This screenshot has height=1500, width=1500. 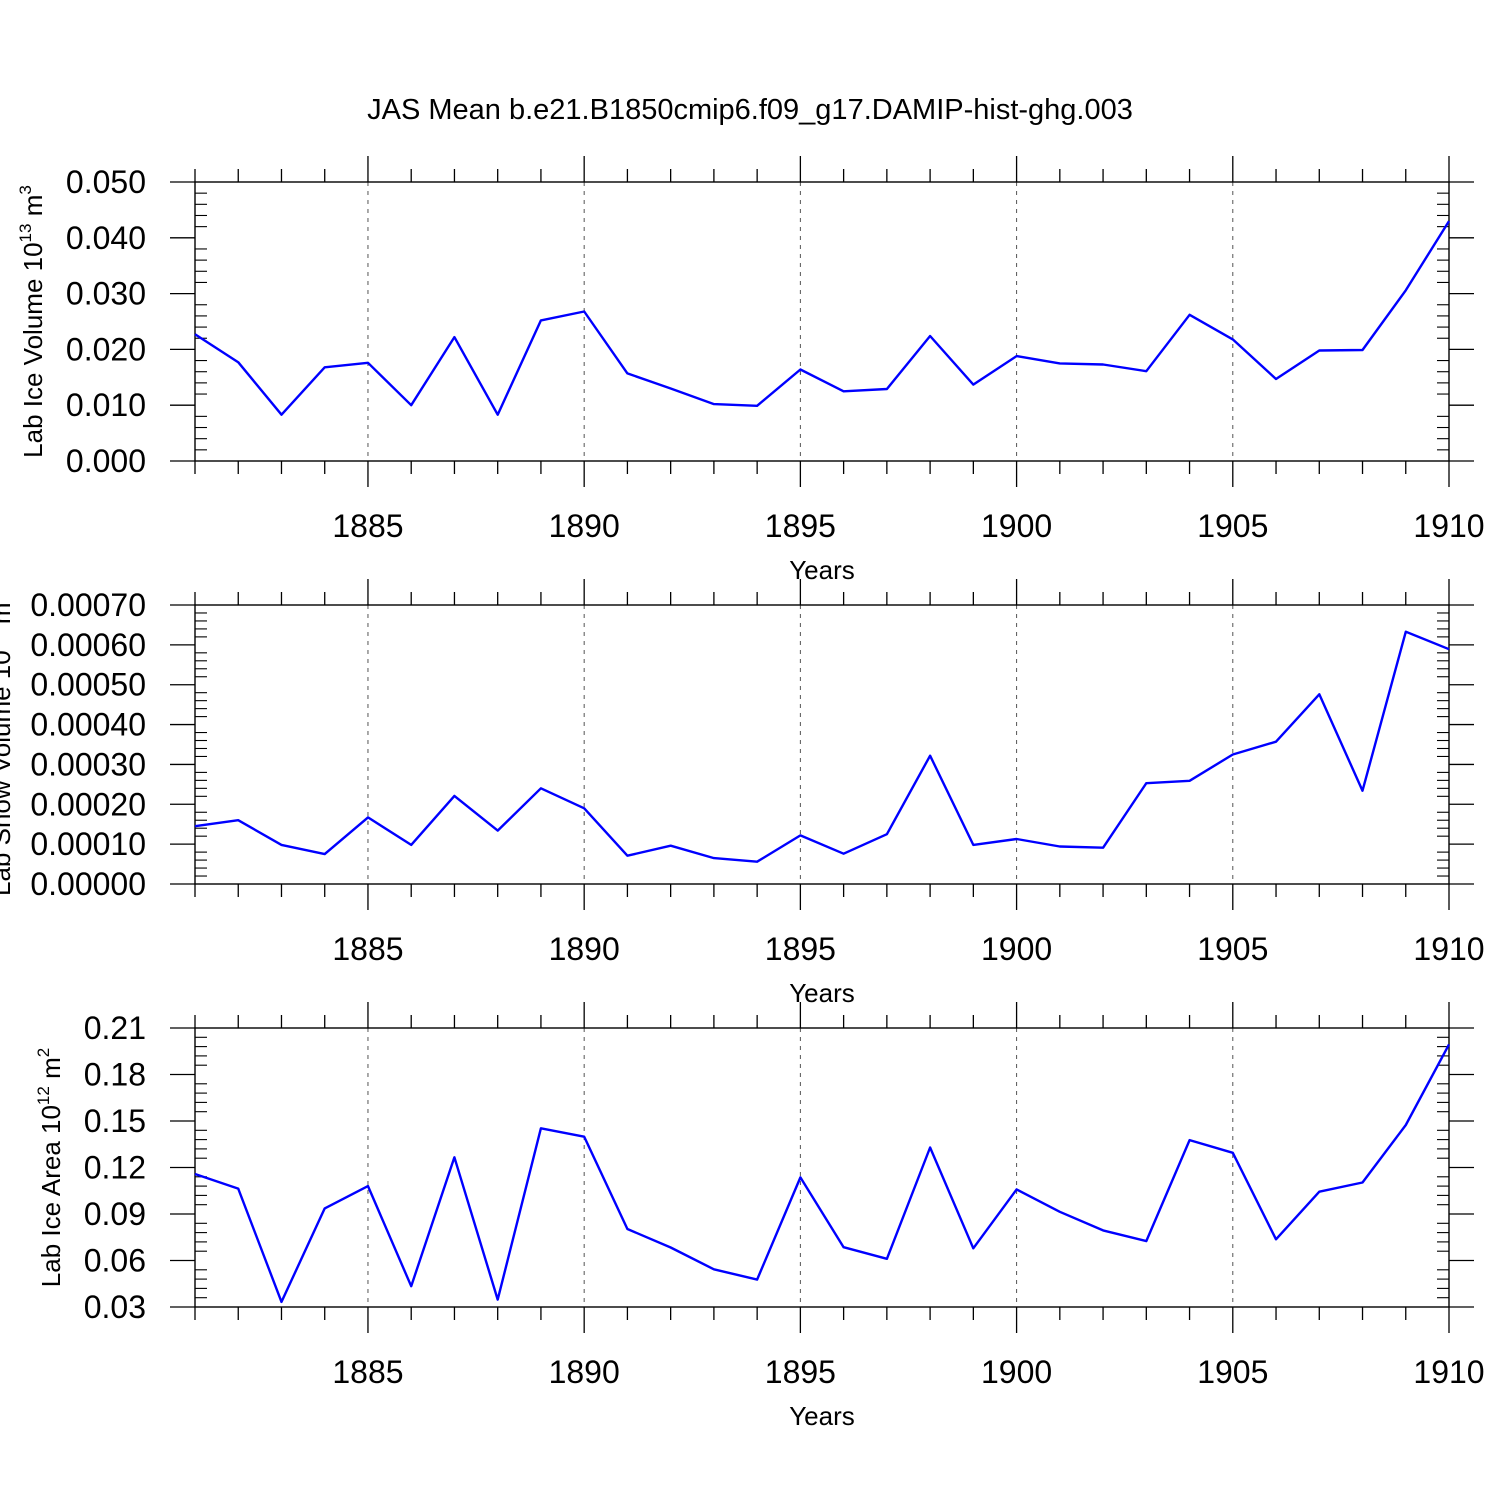 I want to click on snow-volume-y-tick-label: 0.00060, so click(x=88, y=645).